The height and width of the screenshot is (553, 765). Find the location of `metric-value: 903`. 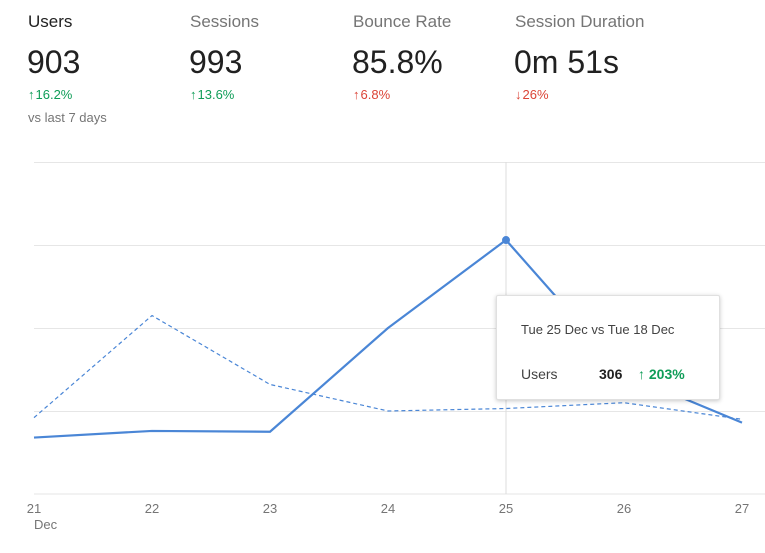

metric-value: 903 is located at coordinates (54, 62).